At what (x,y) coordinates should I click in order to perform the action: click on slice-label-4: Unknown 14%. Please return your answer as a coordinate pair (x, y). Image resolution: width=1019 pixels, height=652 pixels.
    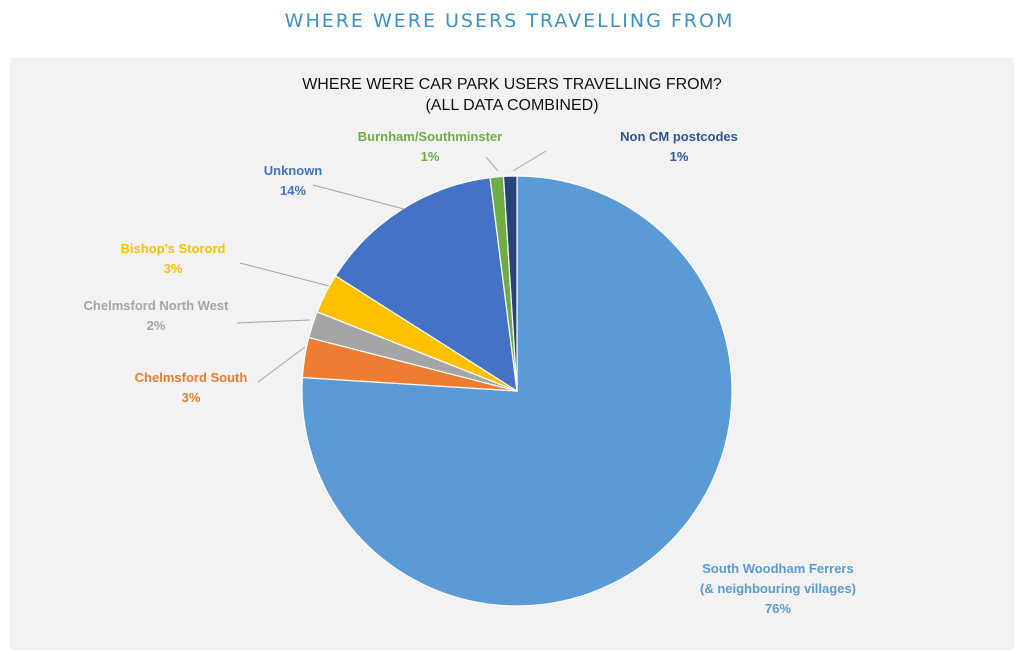
    Looking at the image, I should click on (293, 180).